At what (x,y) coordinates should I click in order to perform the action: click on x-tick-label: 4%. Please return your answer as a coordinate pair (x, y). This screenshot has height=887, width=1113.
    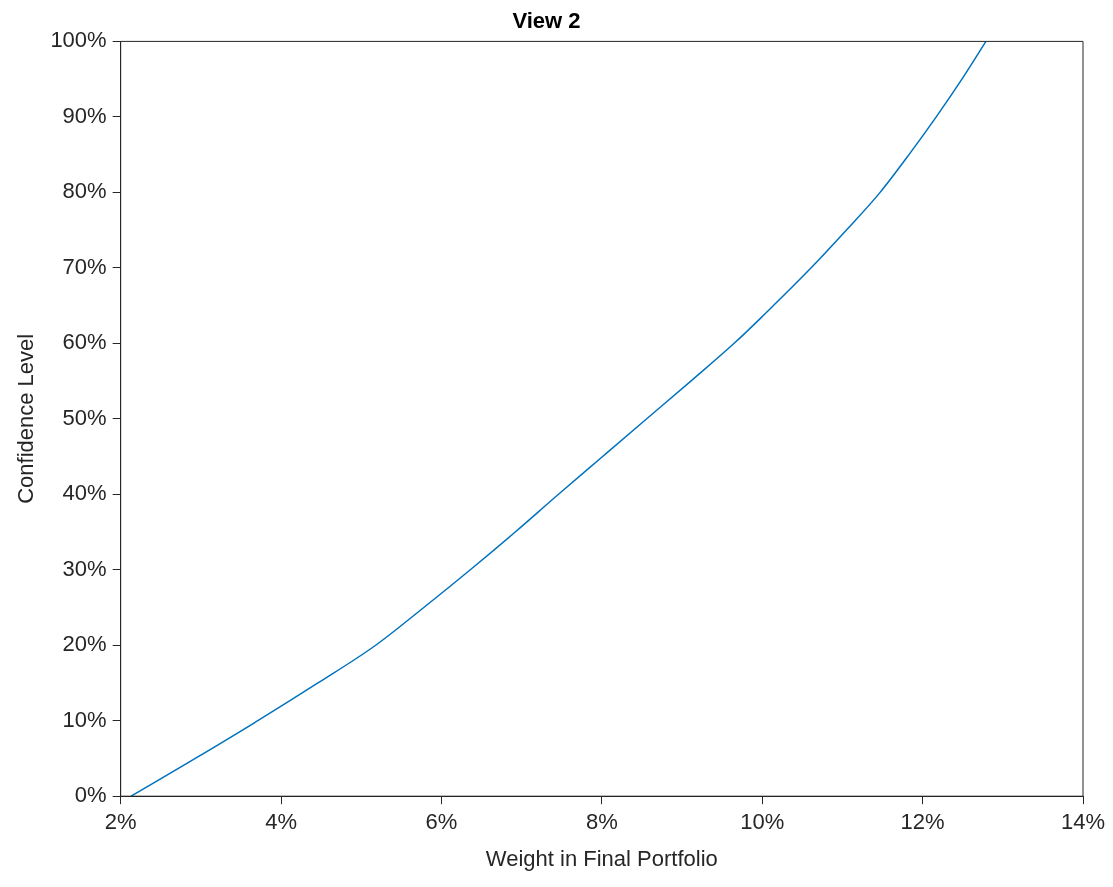
    Looking at the image, I should click on (281, 822).